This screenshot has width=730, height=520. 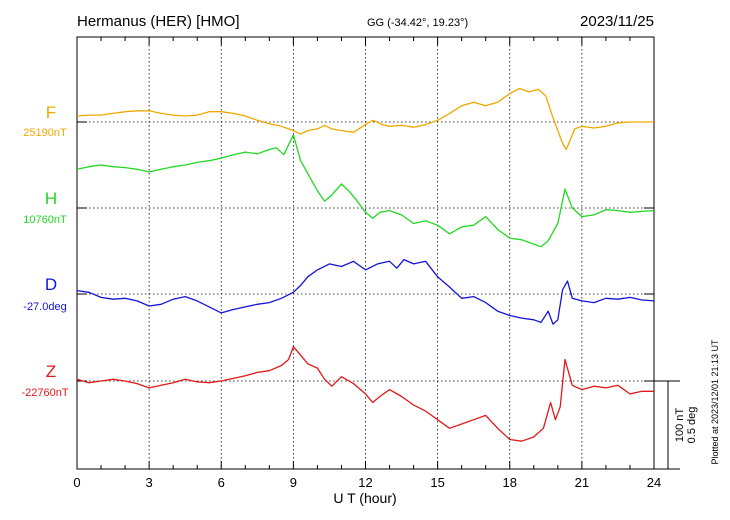 What do you see at coordinates (654, 482) in the screenshot?
I see `x-tick-label: 24` at bounding box center [654, 482].